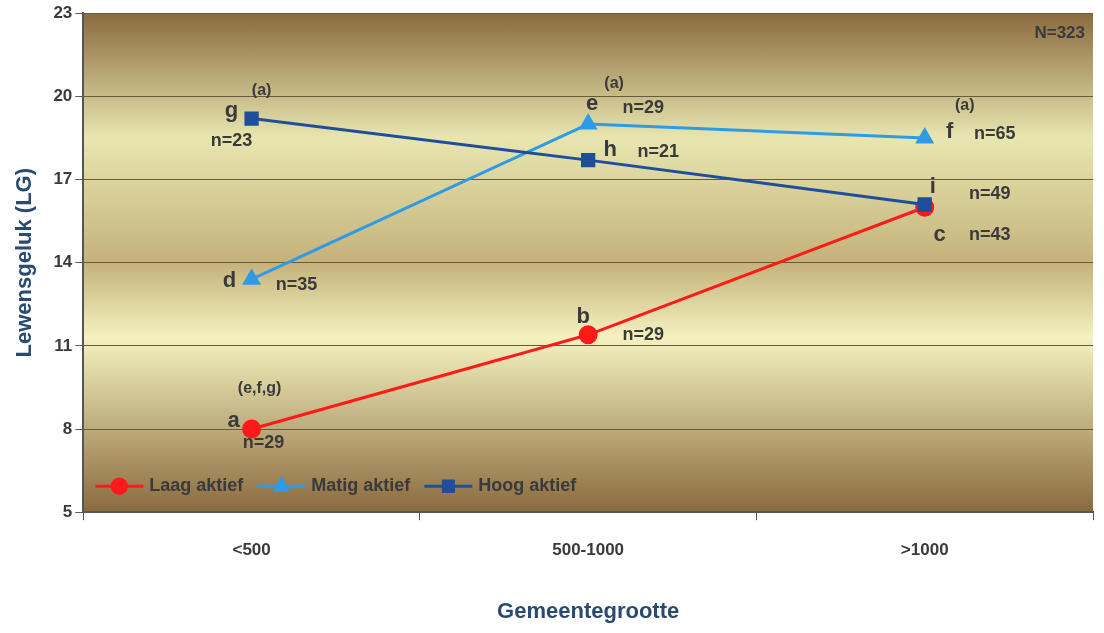  Describe the element at coordinates (1059, 32) in the screenshot. I see `annotation: N=323` at that location.